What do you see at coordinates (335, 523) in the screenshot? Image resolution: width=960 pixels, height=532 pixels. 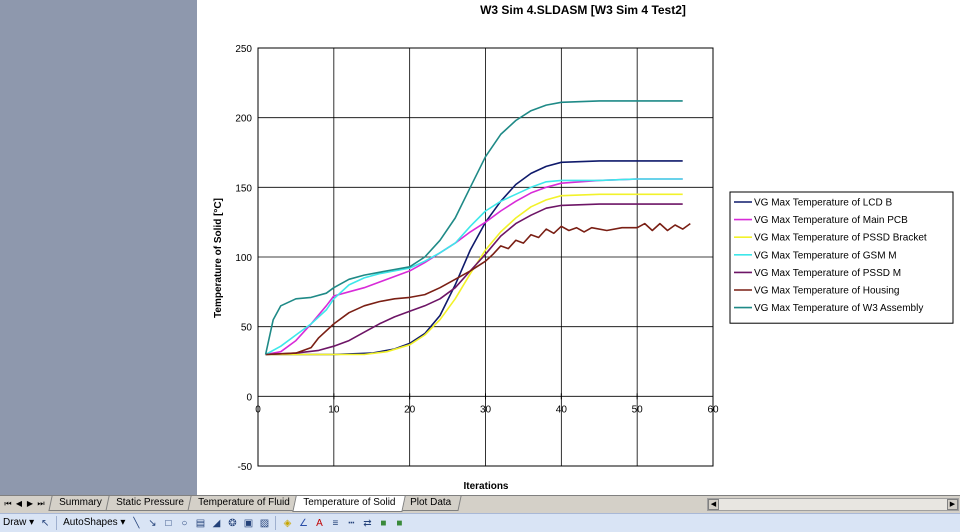 I see `line-style-icon: ≡` at bounding box center [335, 523].